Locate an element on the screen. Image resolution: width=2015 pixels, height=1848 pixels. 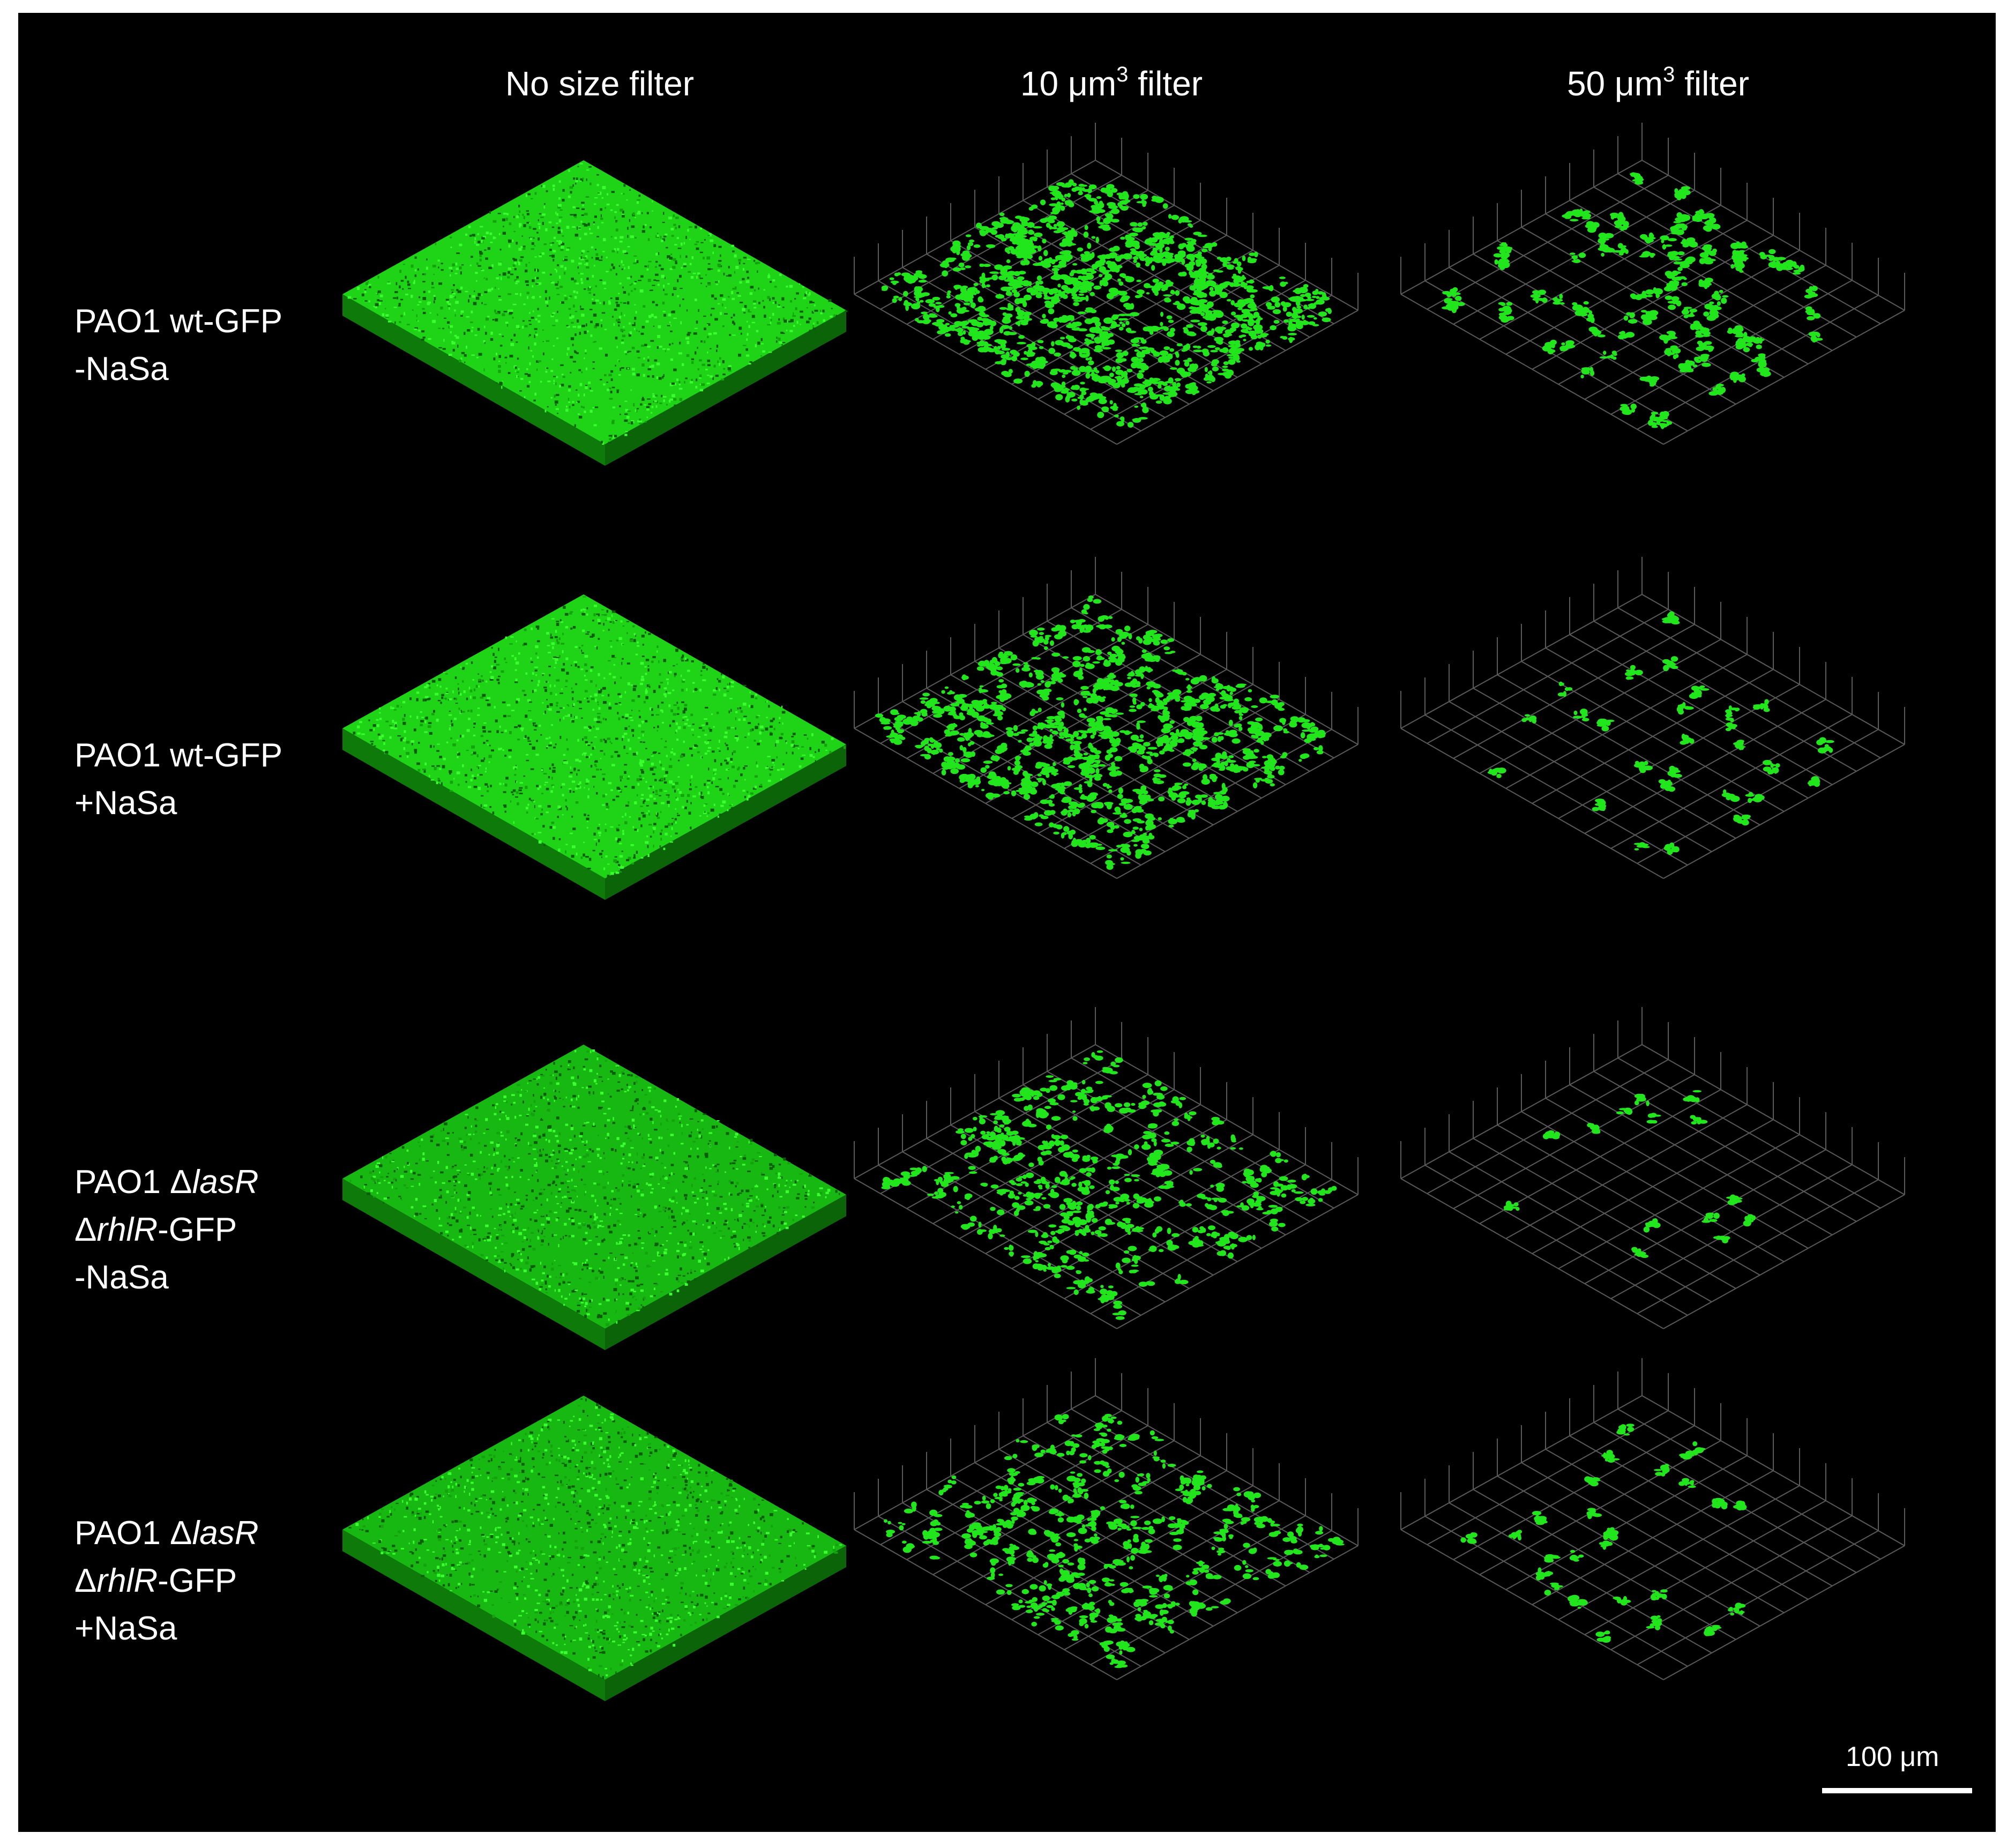
biofilm-render-row2-col1 is located at coordinates (594, 747).